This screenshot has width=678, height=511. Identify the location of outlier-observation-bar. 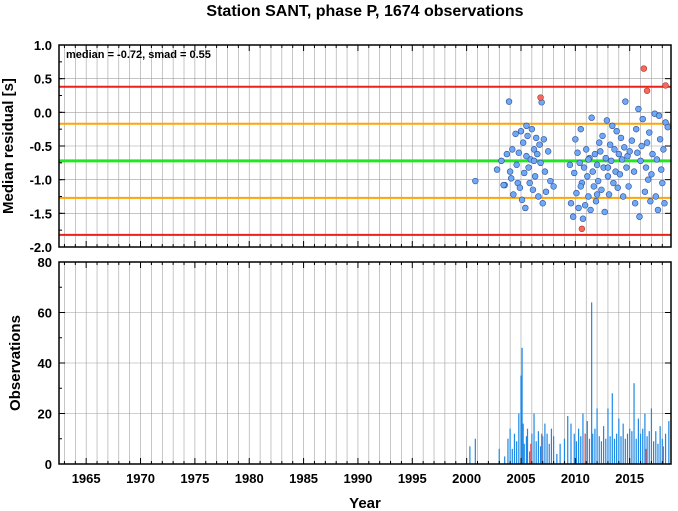
(531, 453).